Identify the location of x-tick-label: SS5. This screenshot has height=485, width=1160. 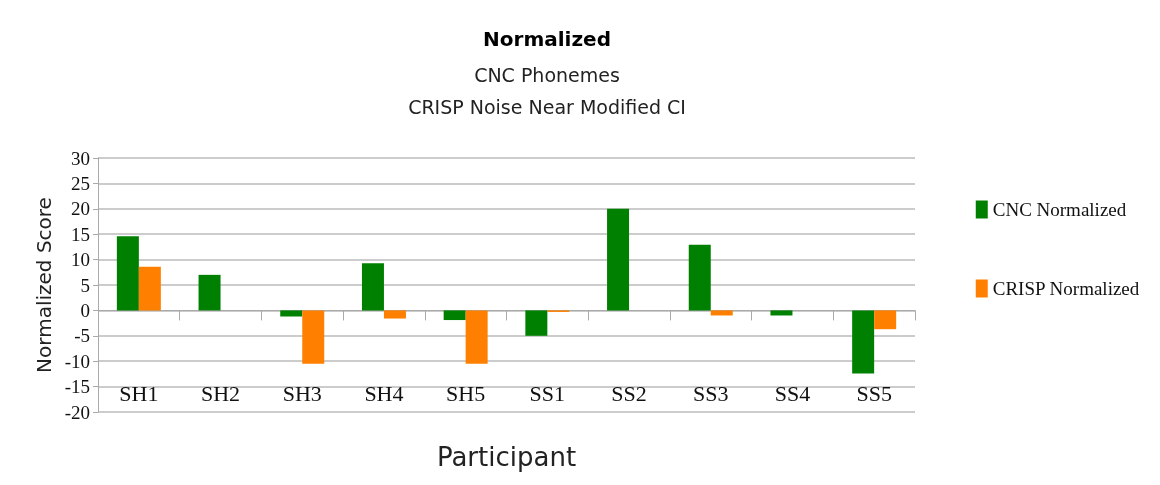
(874, 393).